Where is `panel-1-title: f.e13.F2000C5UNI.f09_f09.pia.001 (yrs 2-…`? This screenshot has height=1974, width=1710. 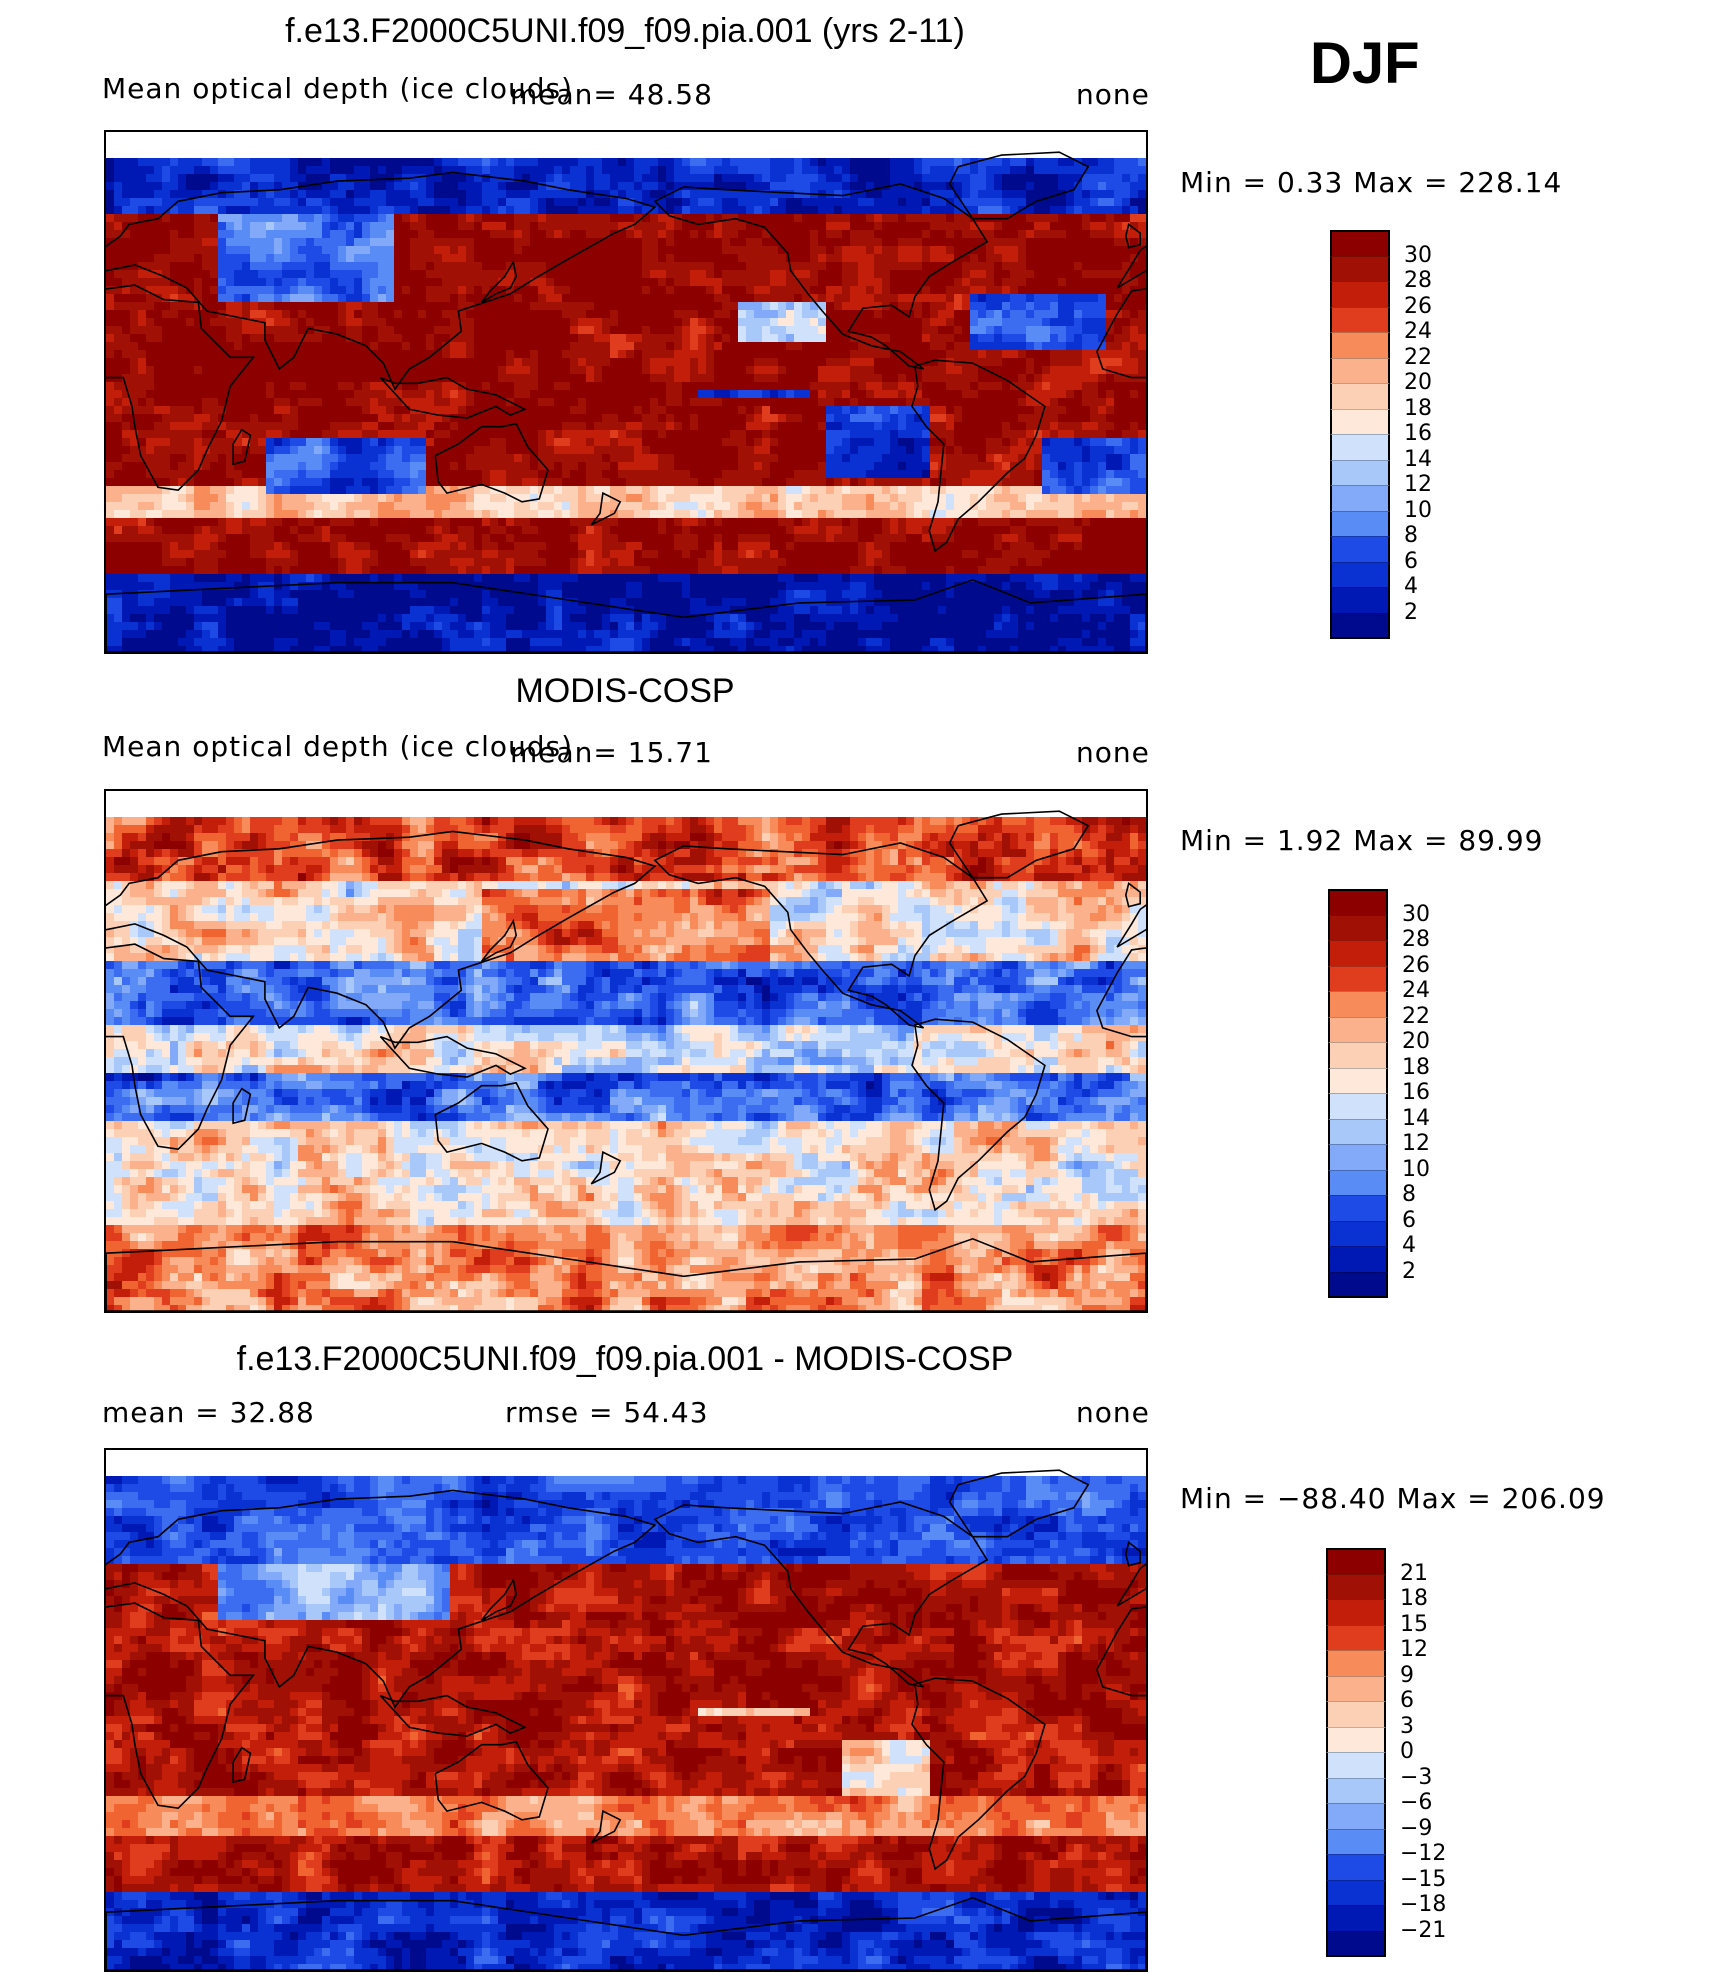 panel-1-title: f.e13.F2000C5UNI.f09_f09.pia.001 (yrs 2-… is located at coordinates (625, 31).